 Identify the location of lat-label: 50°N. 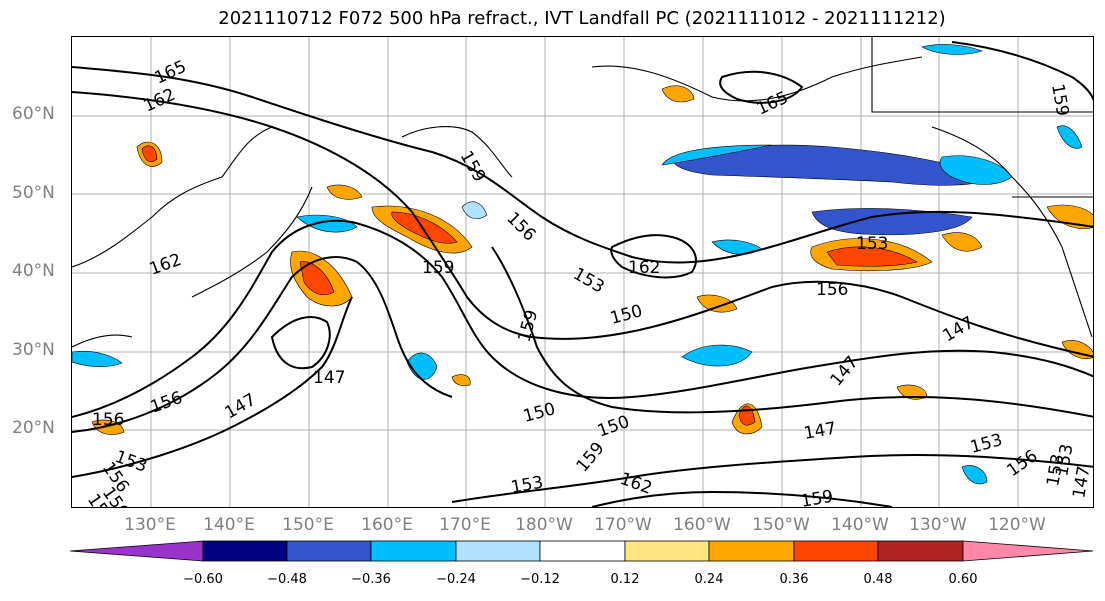
(33, 193).